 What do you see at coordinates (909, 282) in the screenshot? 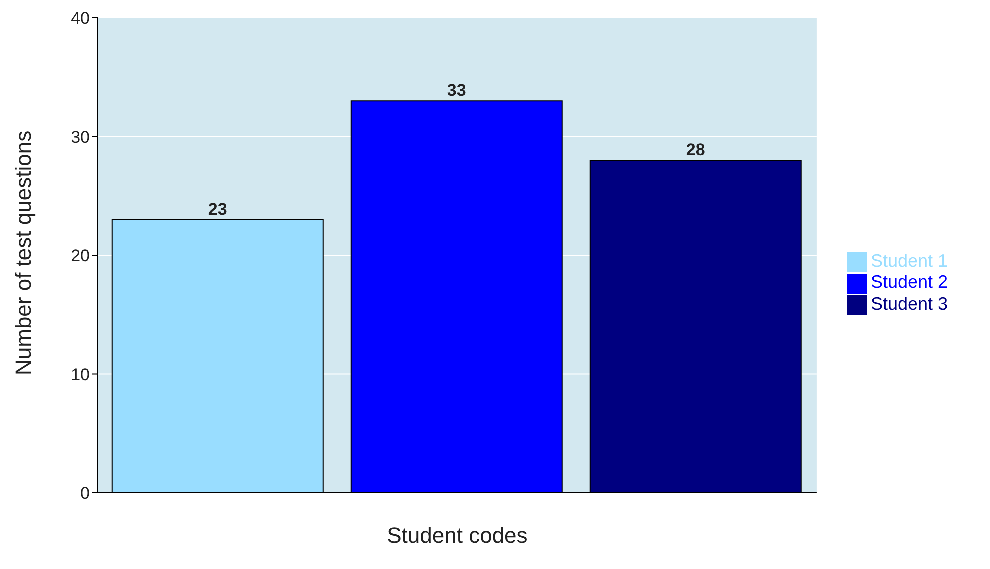
I see `legend-label: Student 2` at bounding box center [909, 282].